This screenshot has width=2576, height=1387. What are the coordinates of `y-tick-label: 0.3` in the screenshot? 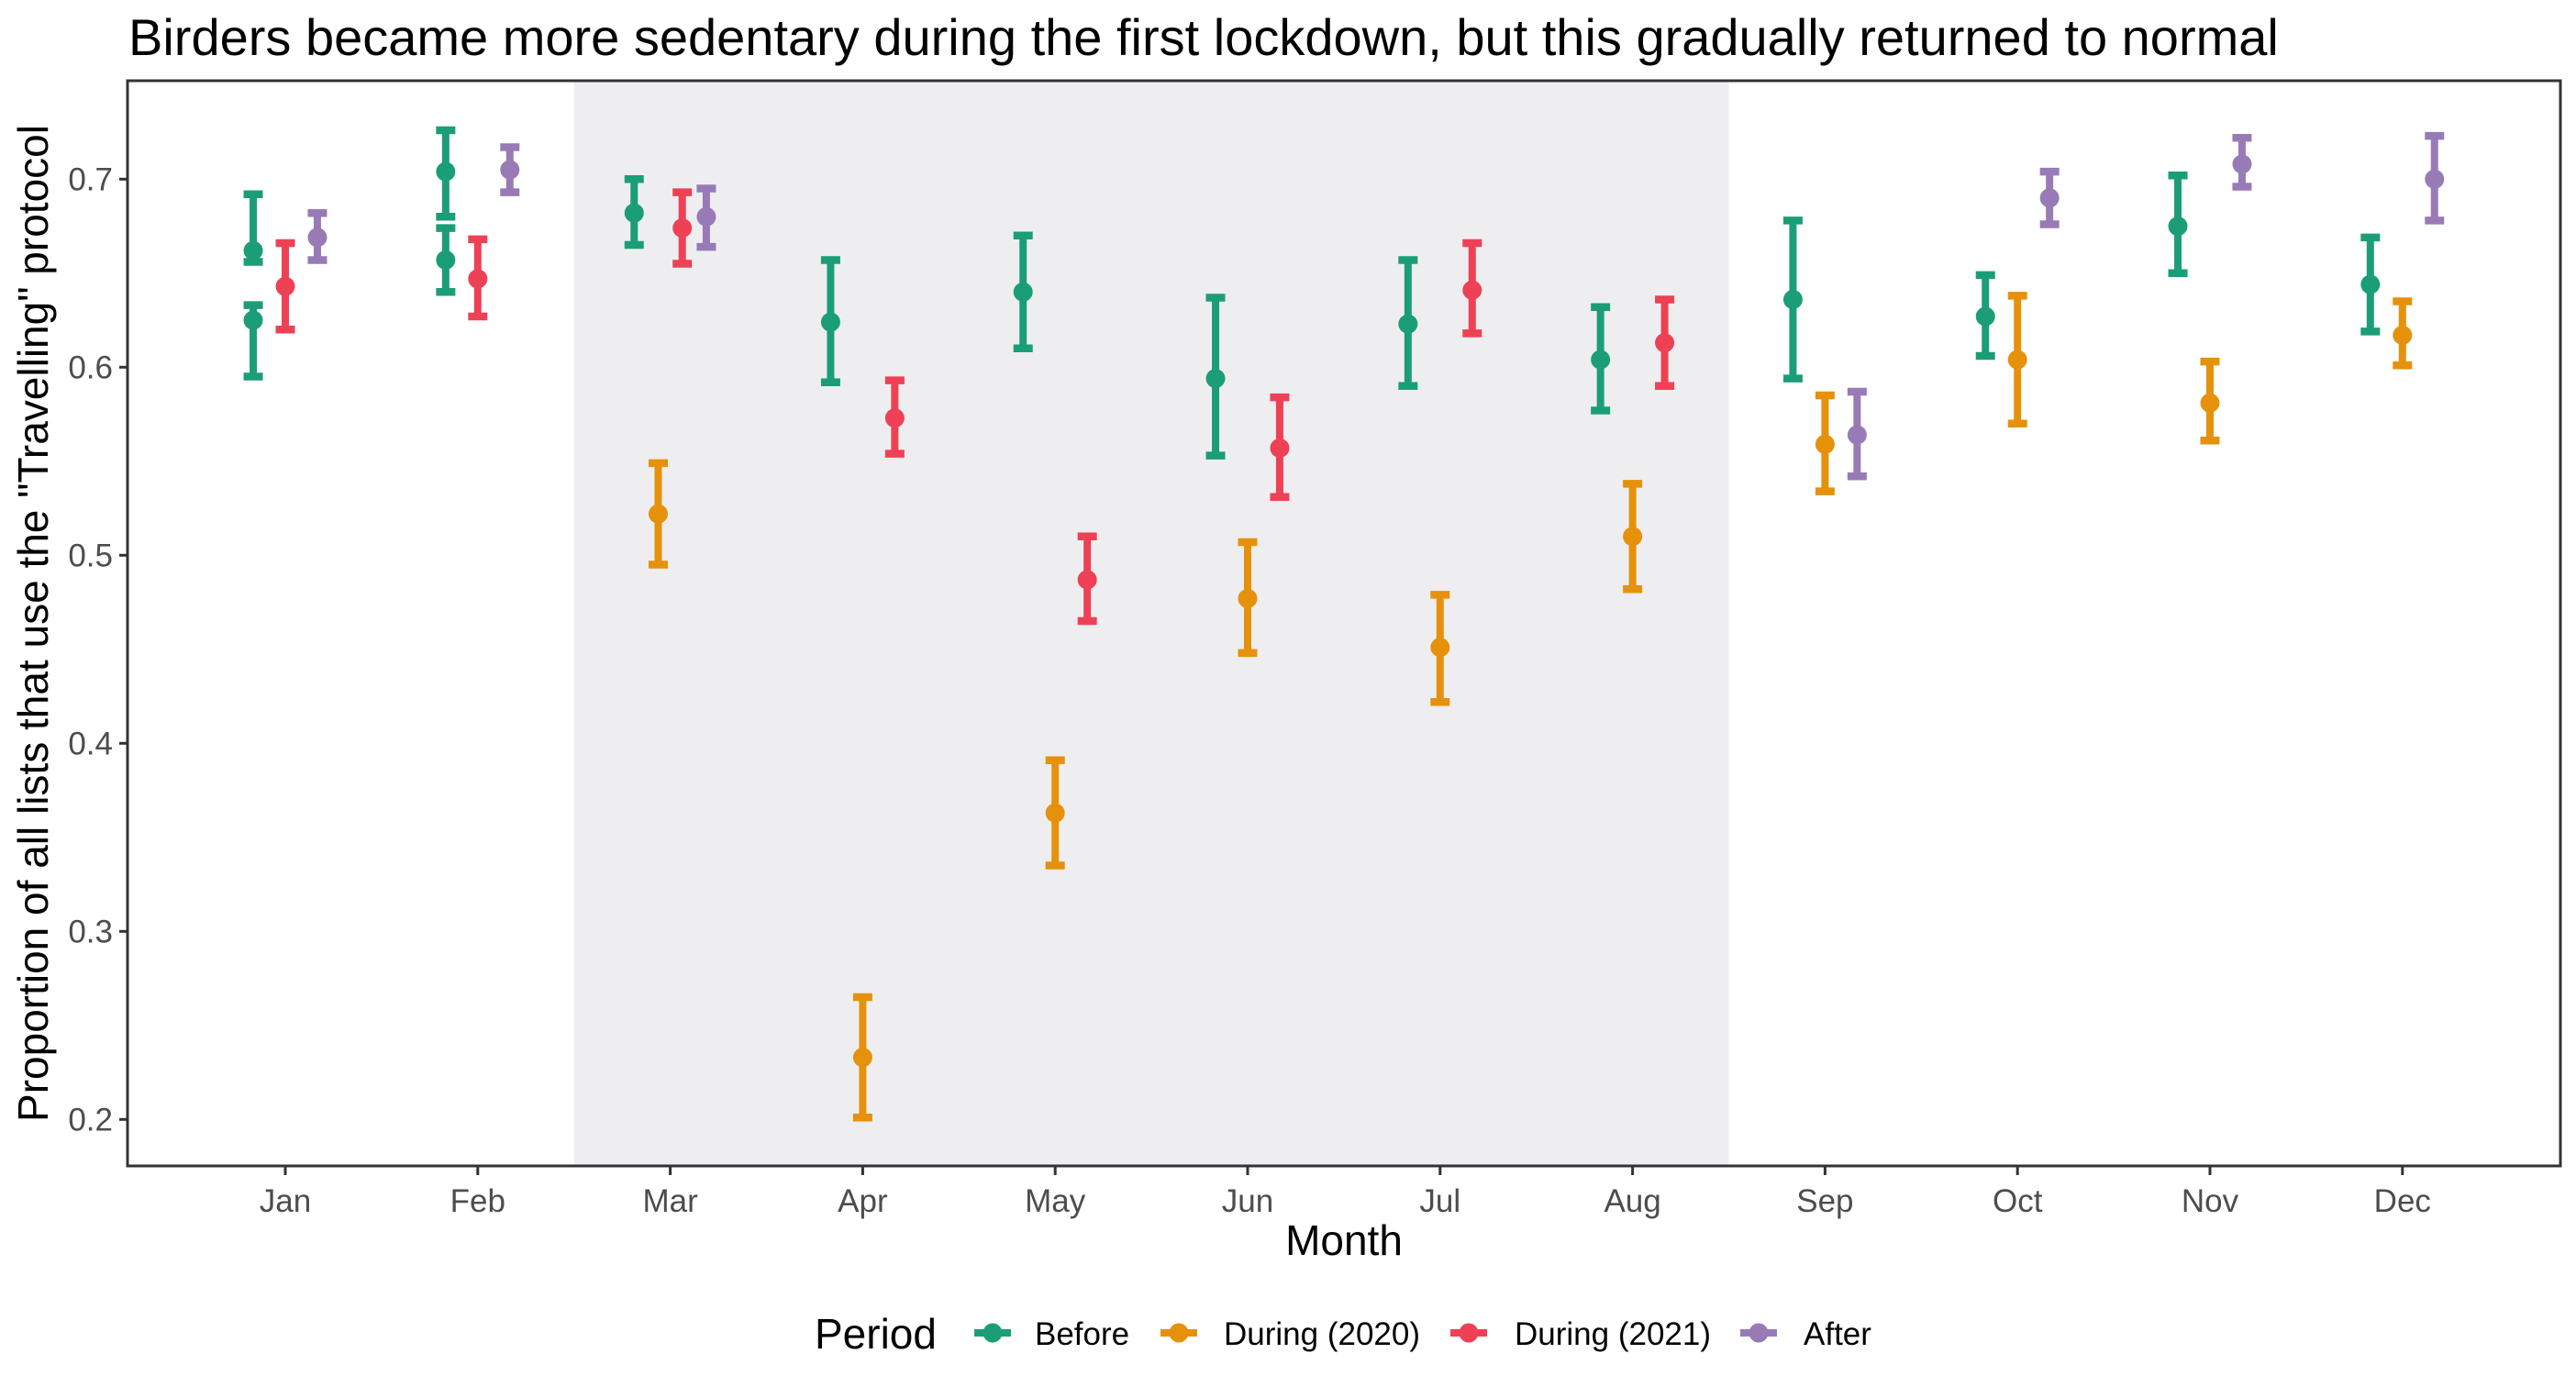 It's located at (90, 931).